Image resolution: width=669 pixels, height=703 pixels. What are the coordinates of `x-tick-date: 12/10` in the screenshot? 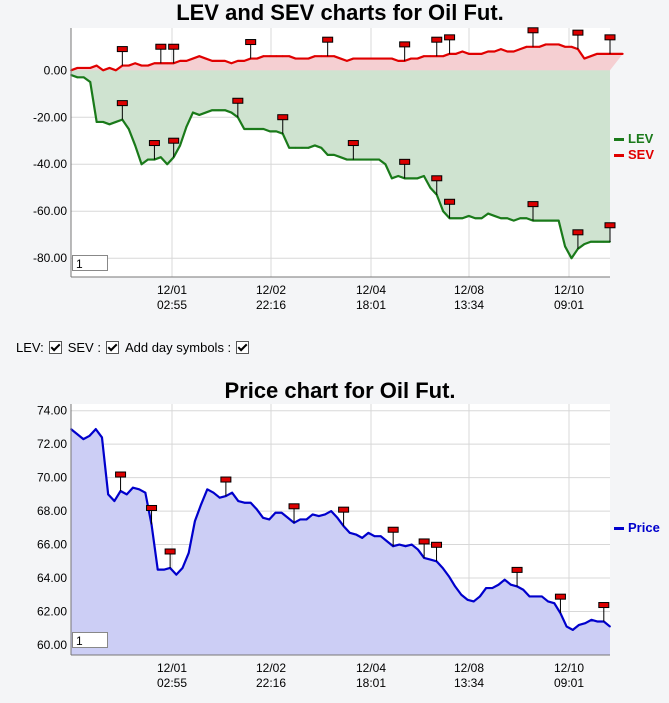 It's located at (569, 668).